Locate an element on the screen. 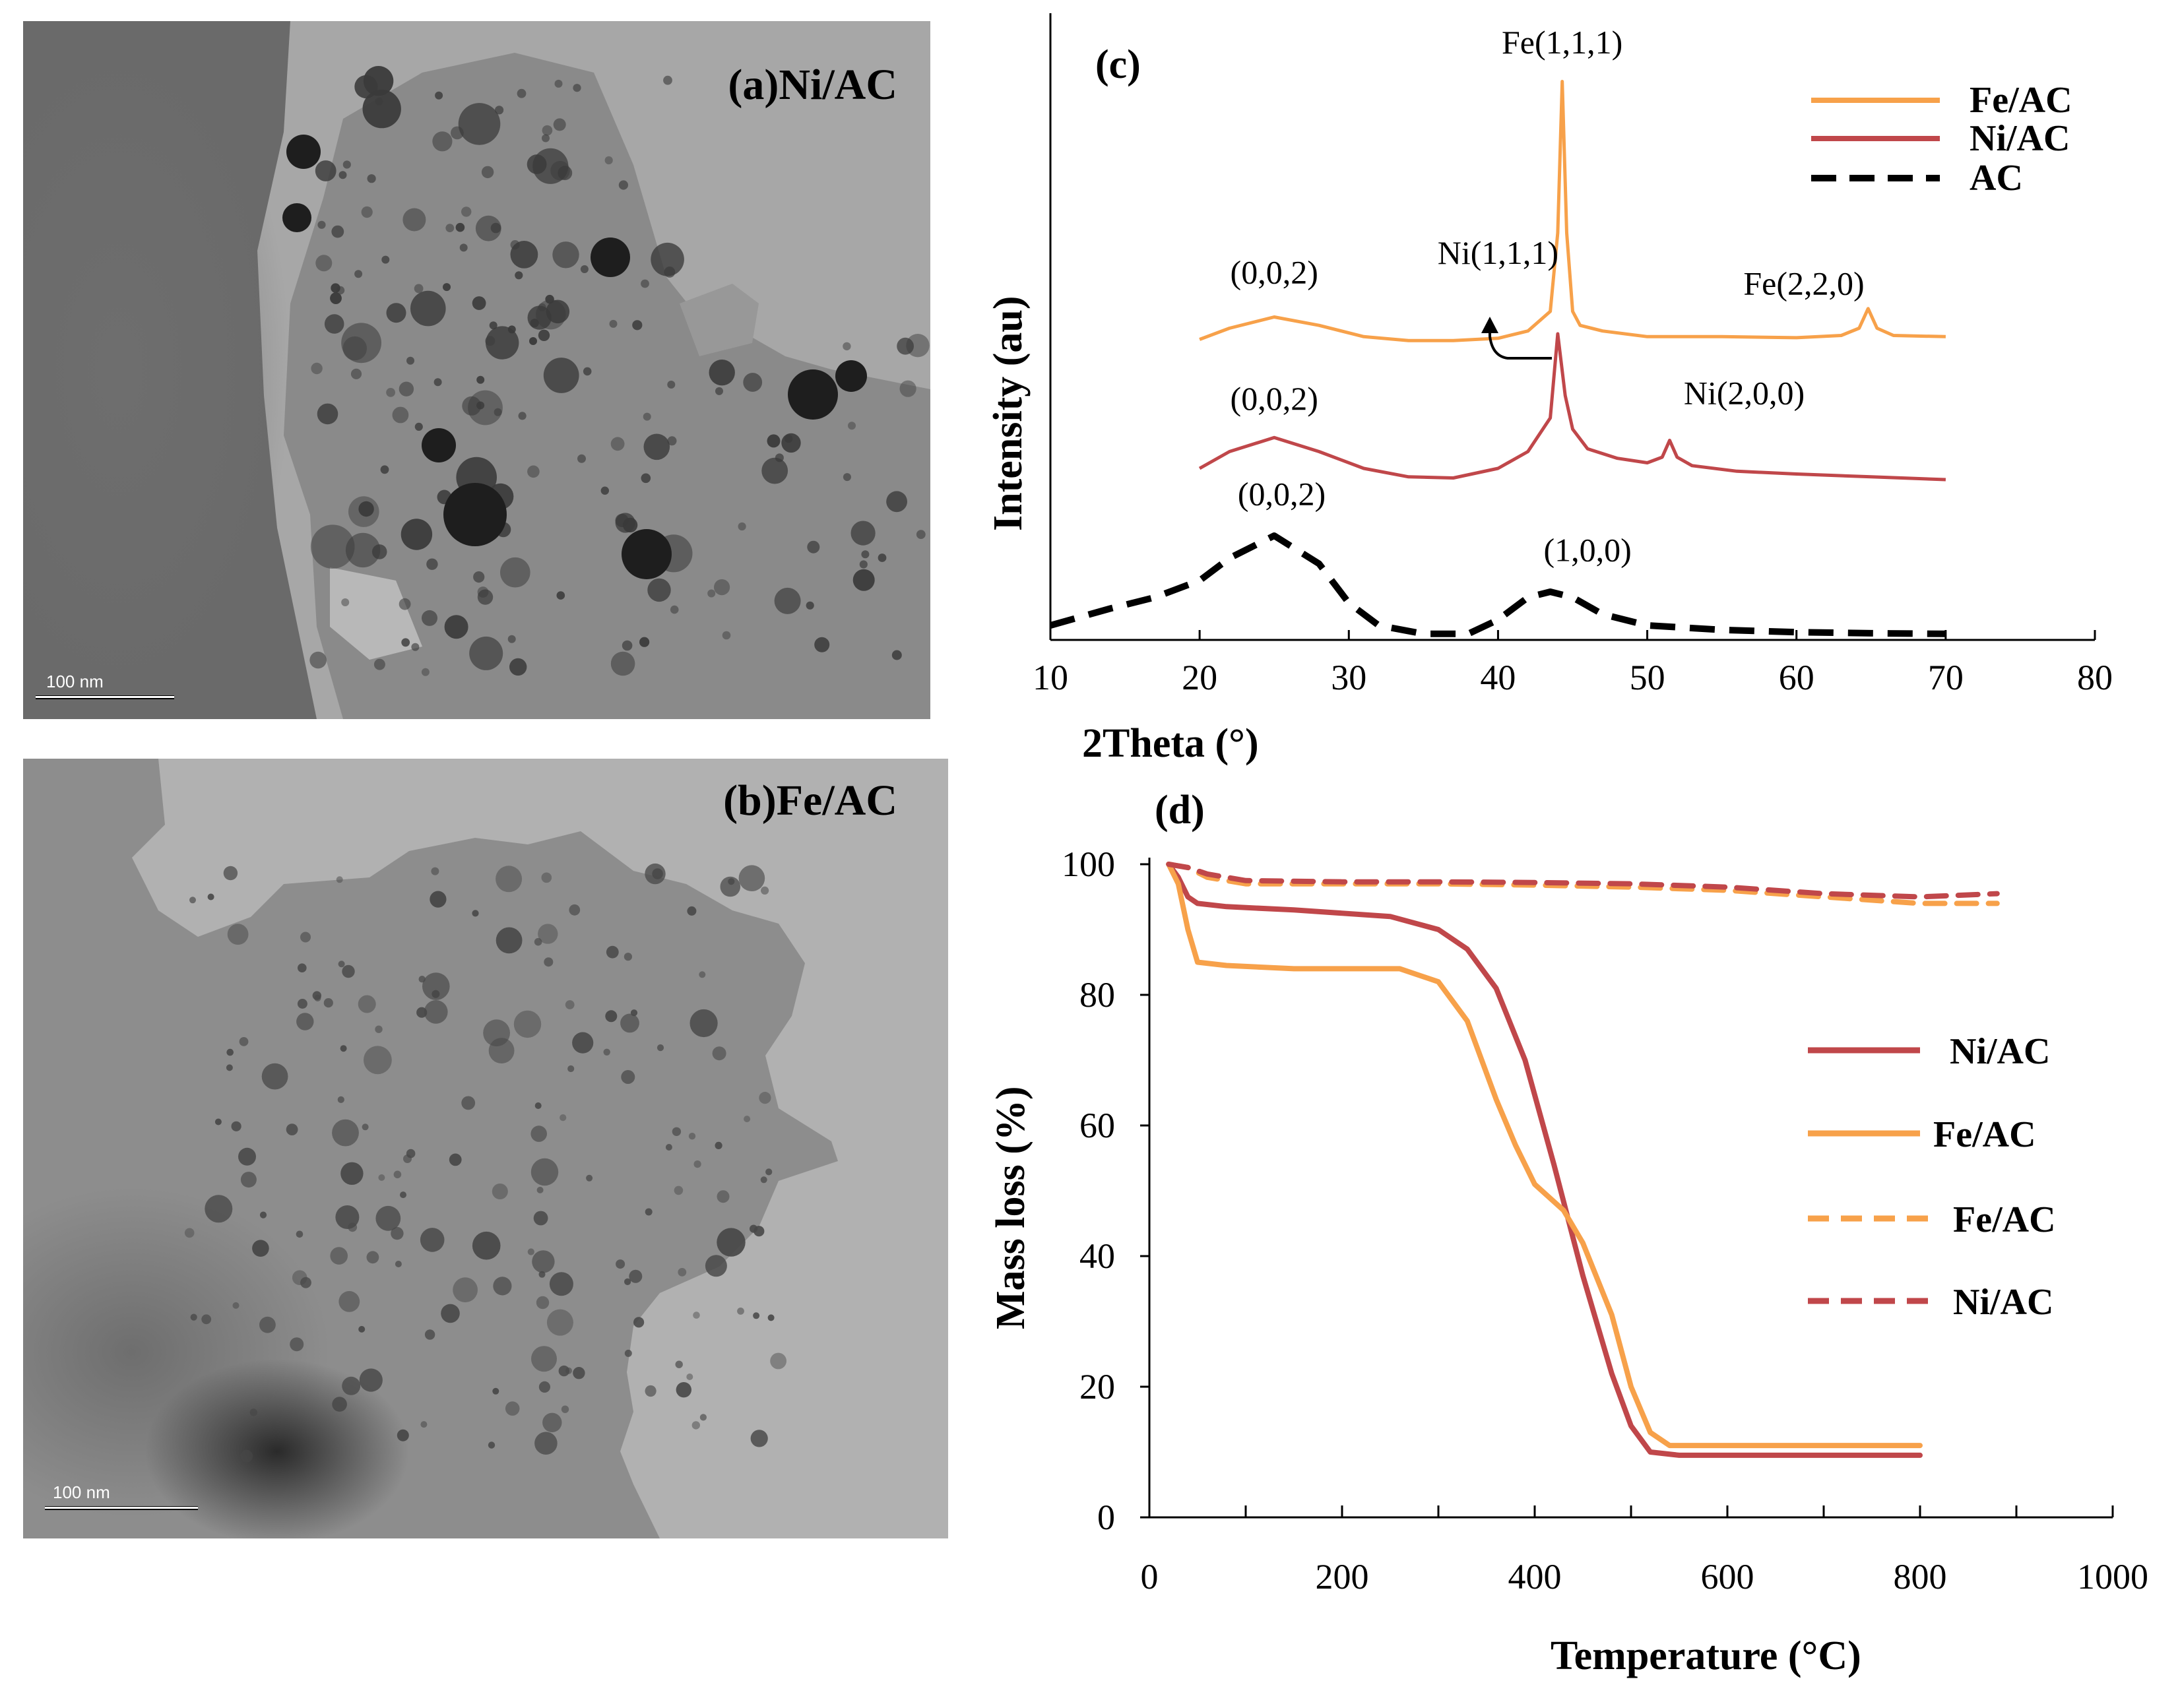 This screenshot has height=1708, width=2180. chart-d-y-tick-label: 0 is located at coordinates (1106, 1518).